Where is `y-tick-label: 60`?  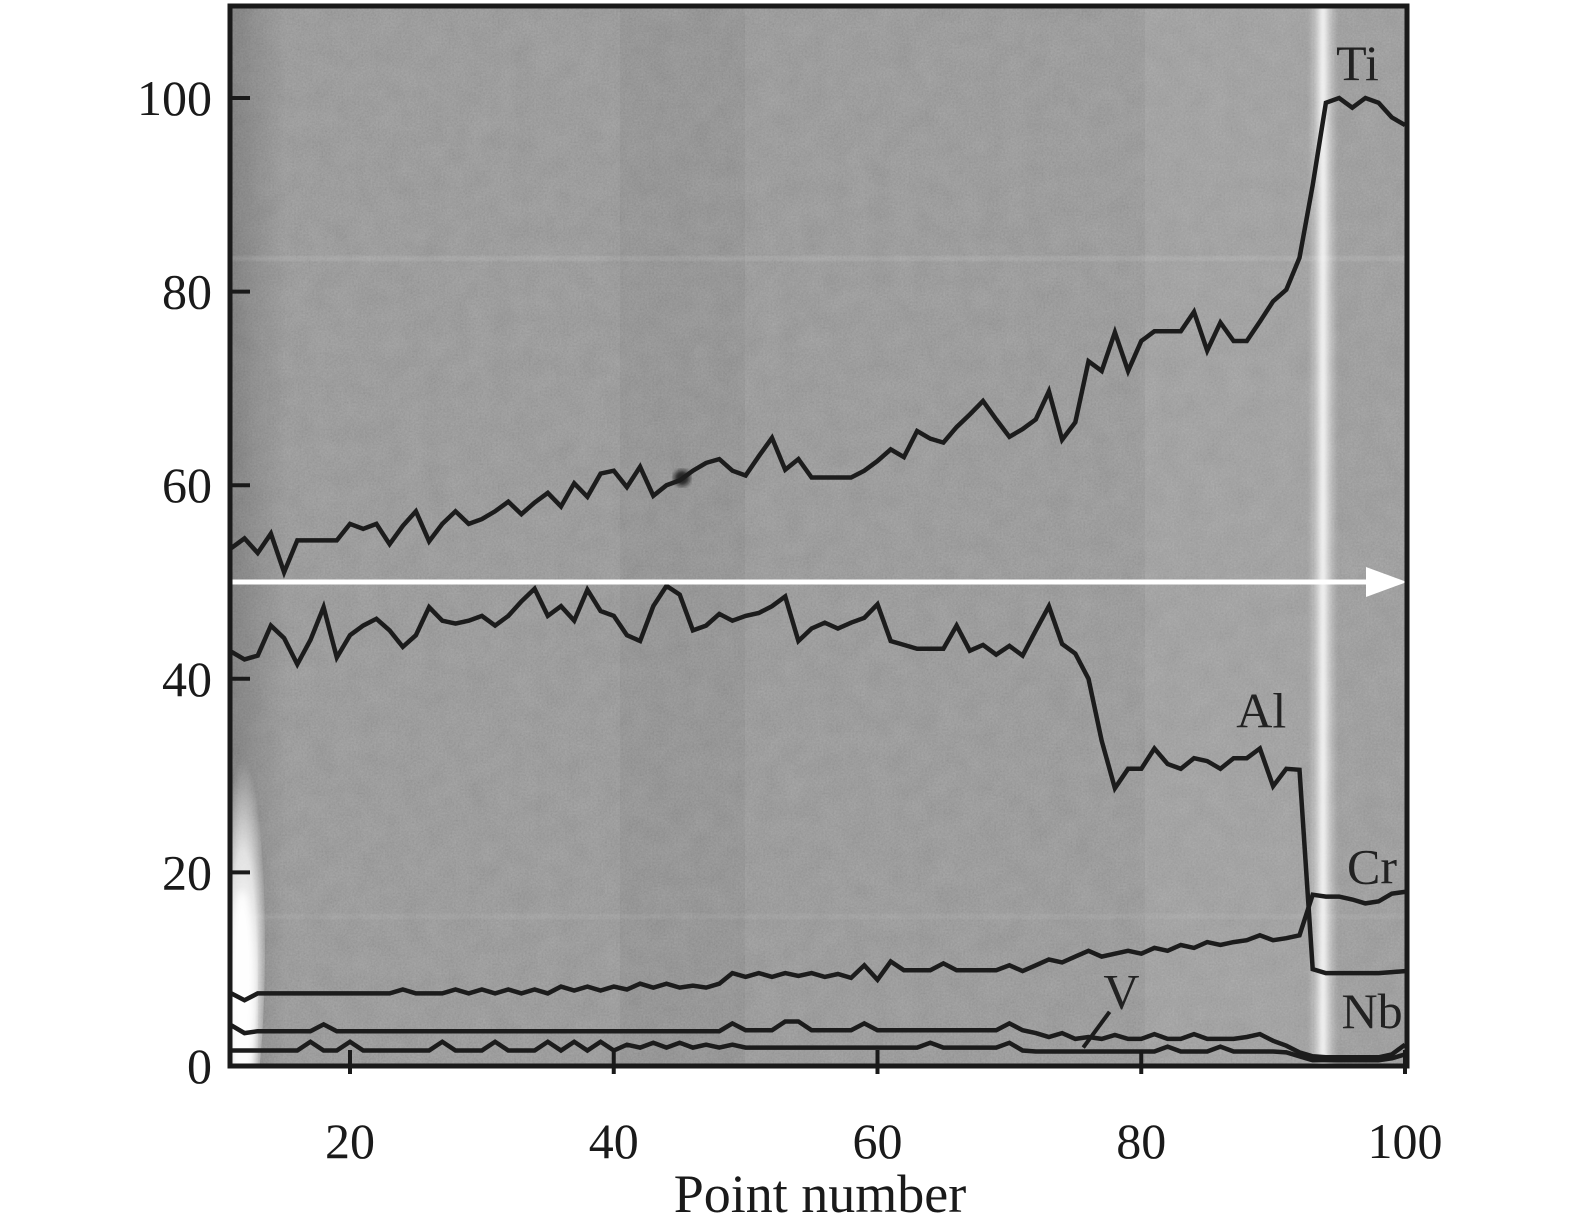
y-tick-label: 60 is located at coordinates (187, 485).